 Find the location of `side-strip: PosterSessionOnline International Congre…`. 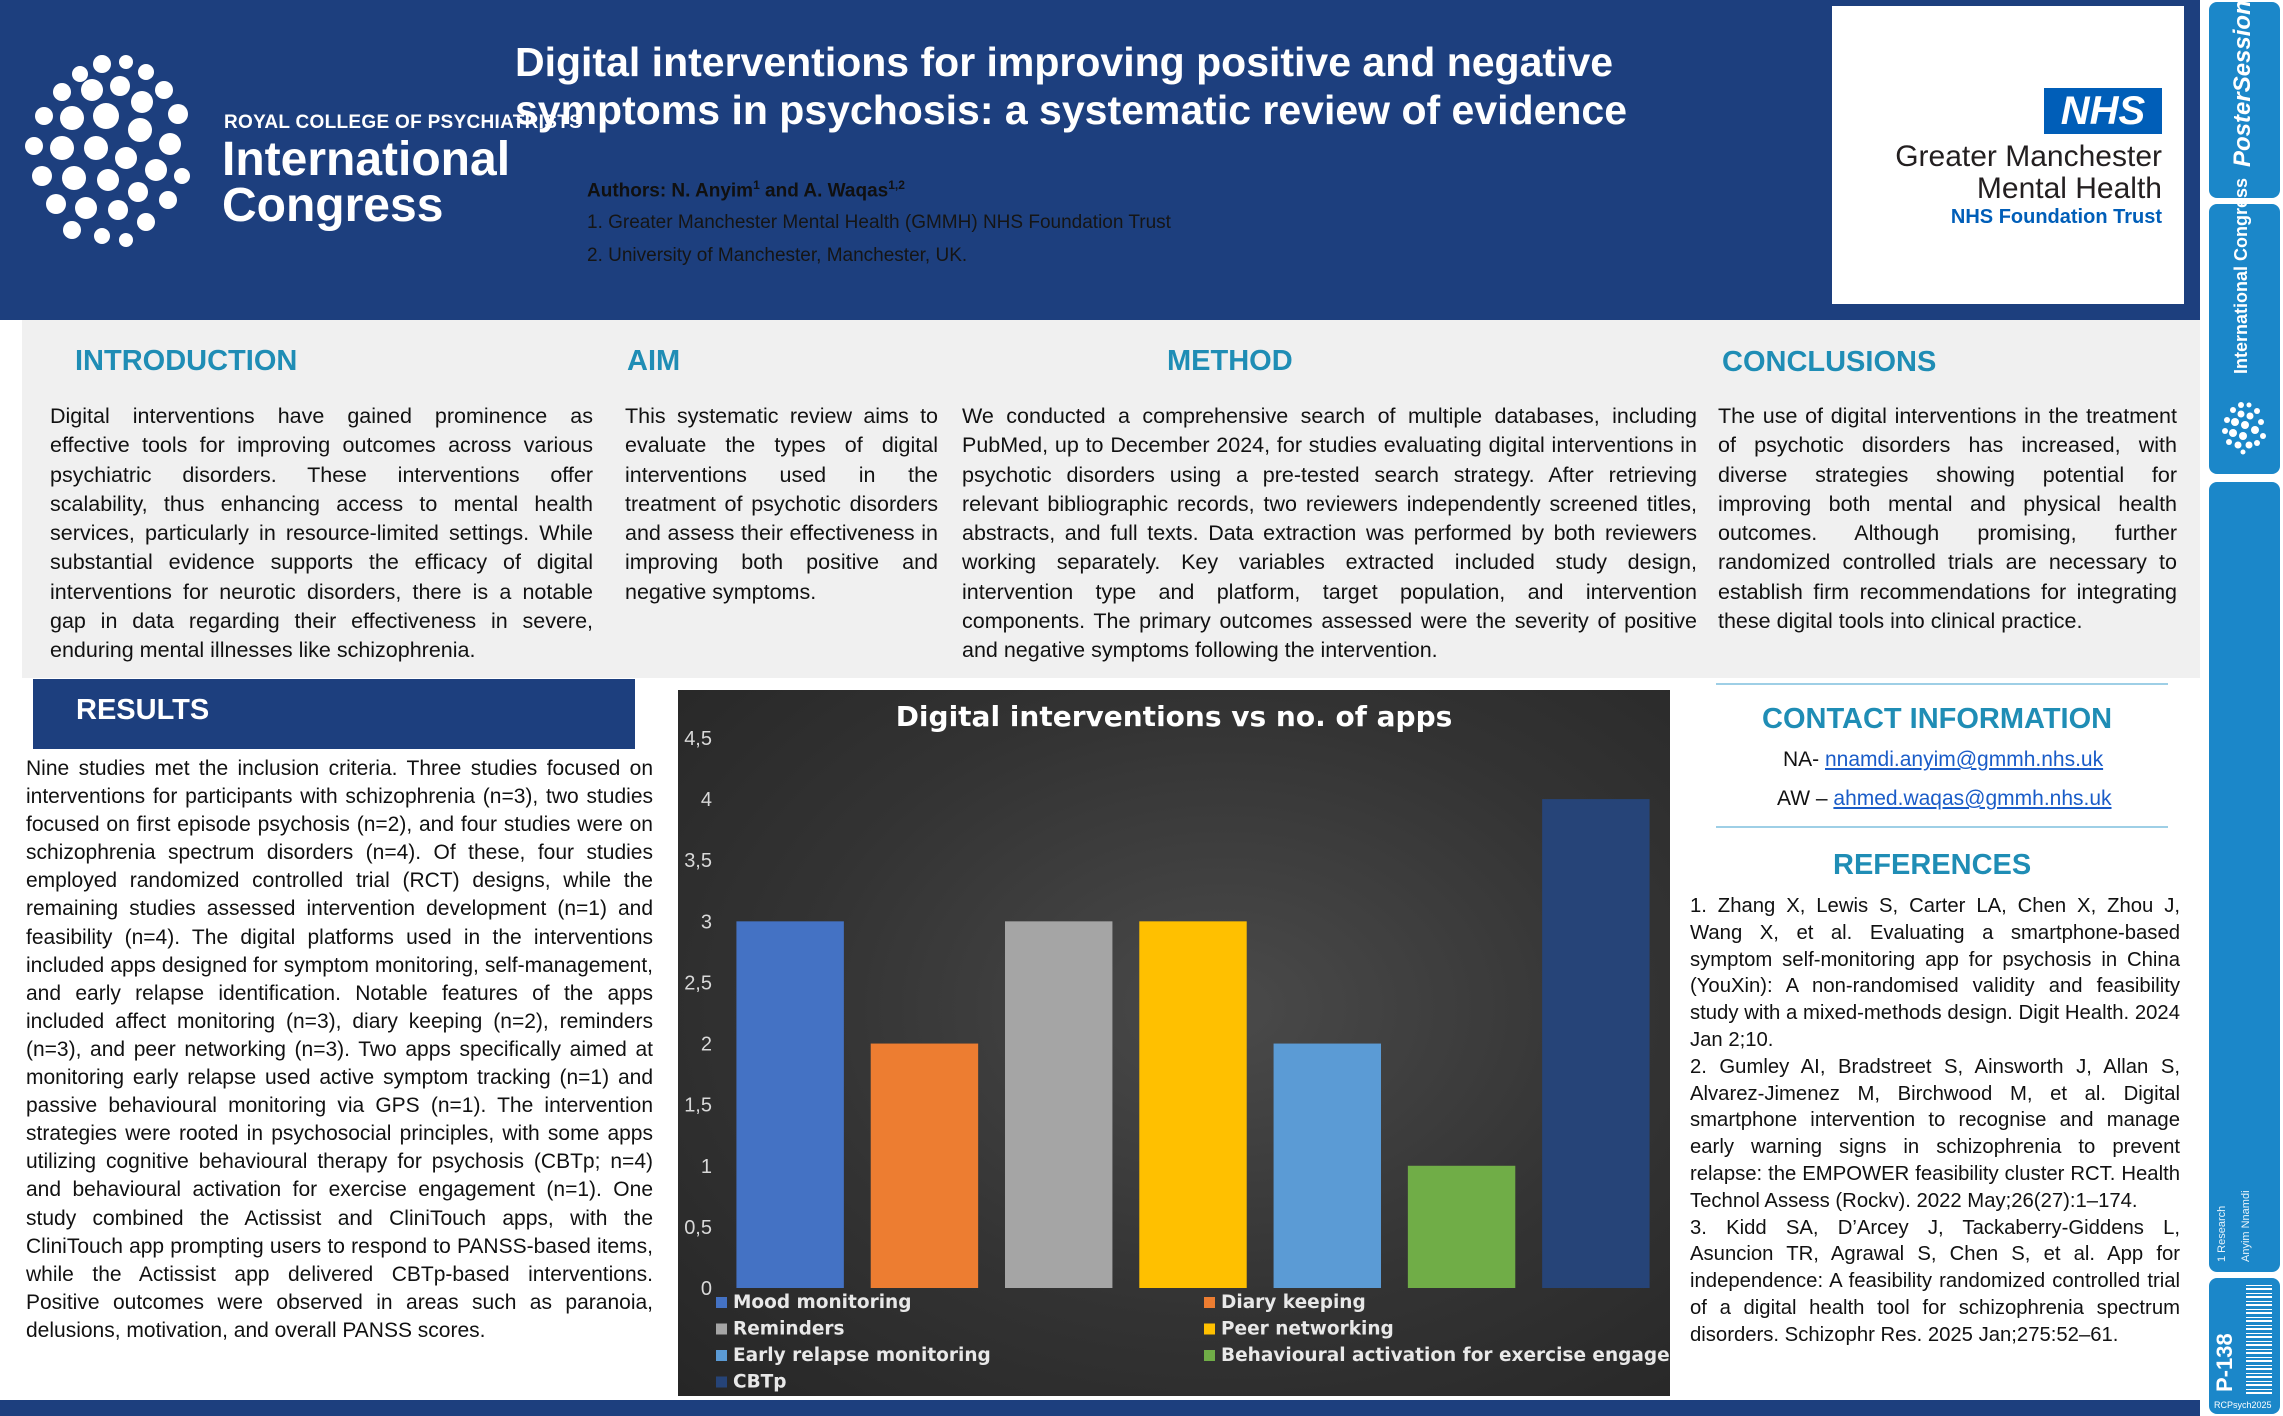

side-strip: PosterSessionOnline International Congre… is located at coordinates (2241, 708).